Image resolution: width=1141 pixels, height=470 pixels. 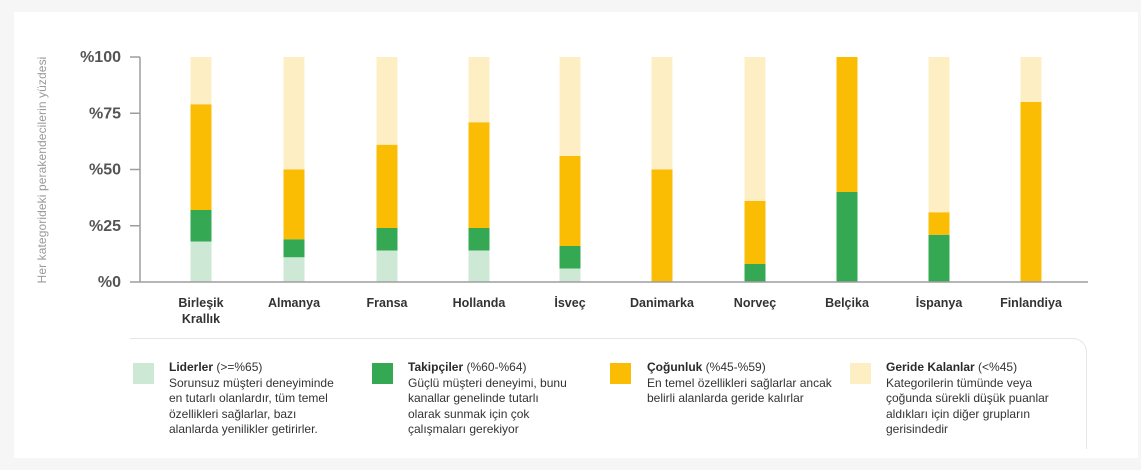 What do you see at coordinates (248, 398) in the screenshot?
I see `legend-description-line: en tutarlı olanlardır, tüm temel` at bounding box center [248, 398].